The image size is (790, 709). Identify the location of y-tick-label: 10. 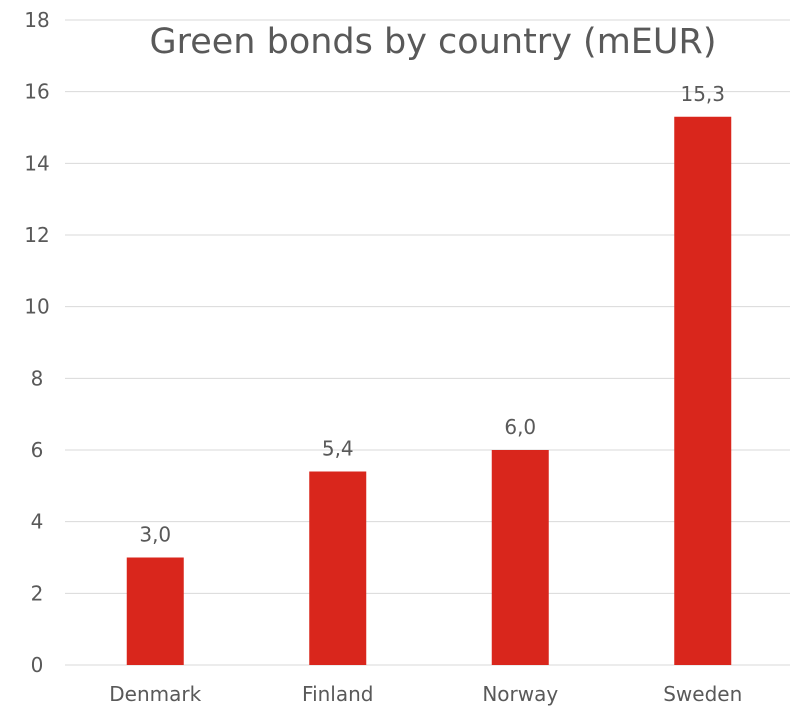
(36, 307).